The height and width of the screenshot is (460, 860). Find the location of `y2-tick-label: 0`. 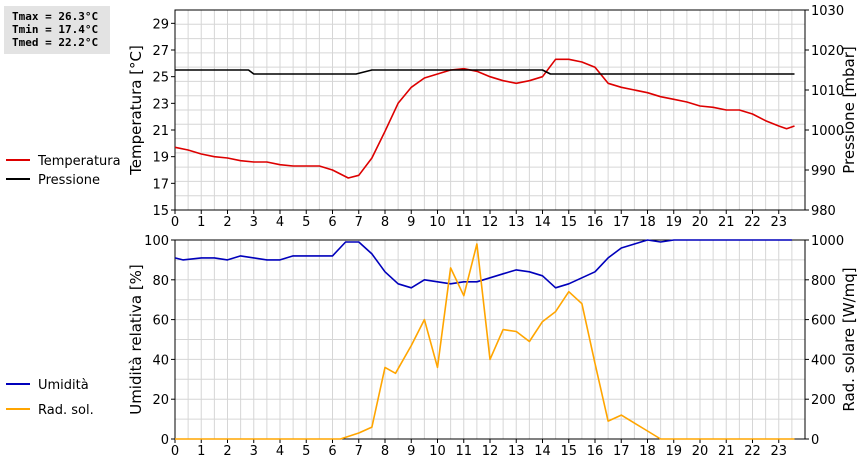

y2-tick-label: 0 is located at coordinates (815, 440).